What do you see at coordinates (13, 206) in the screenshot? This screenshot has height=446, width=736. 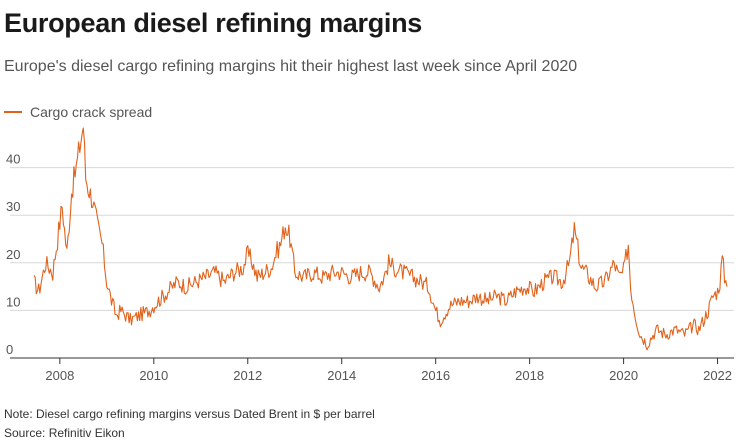 I see `y-tick-label-30: 30` at bounding box center [13, 206].